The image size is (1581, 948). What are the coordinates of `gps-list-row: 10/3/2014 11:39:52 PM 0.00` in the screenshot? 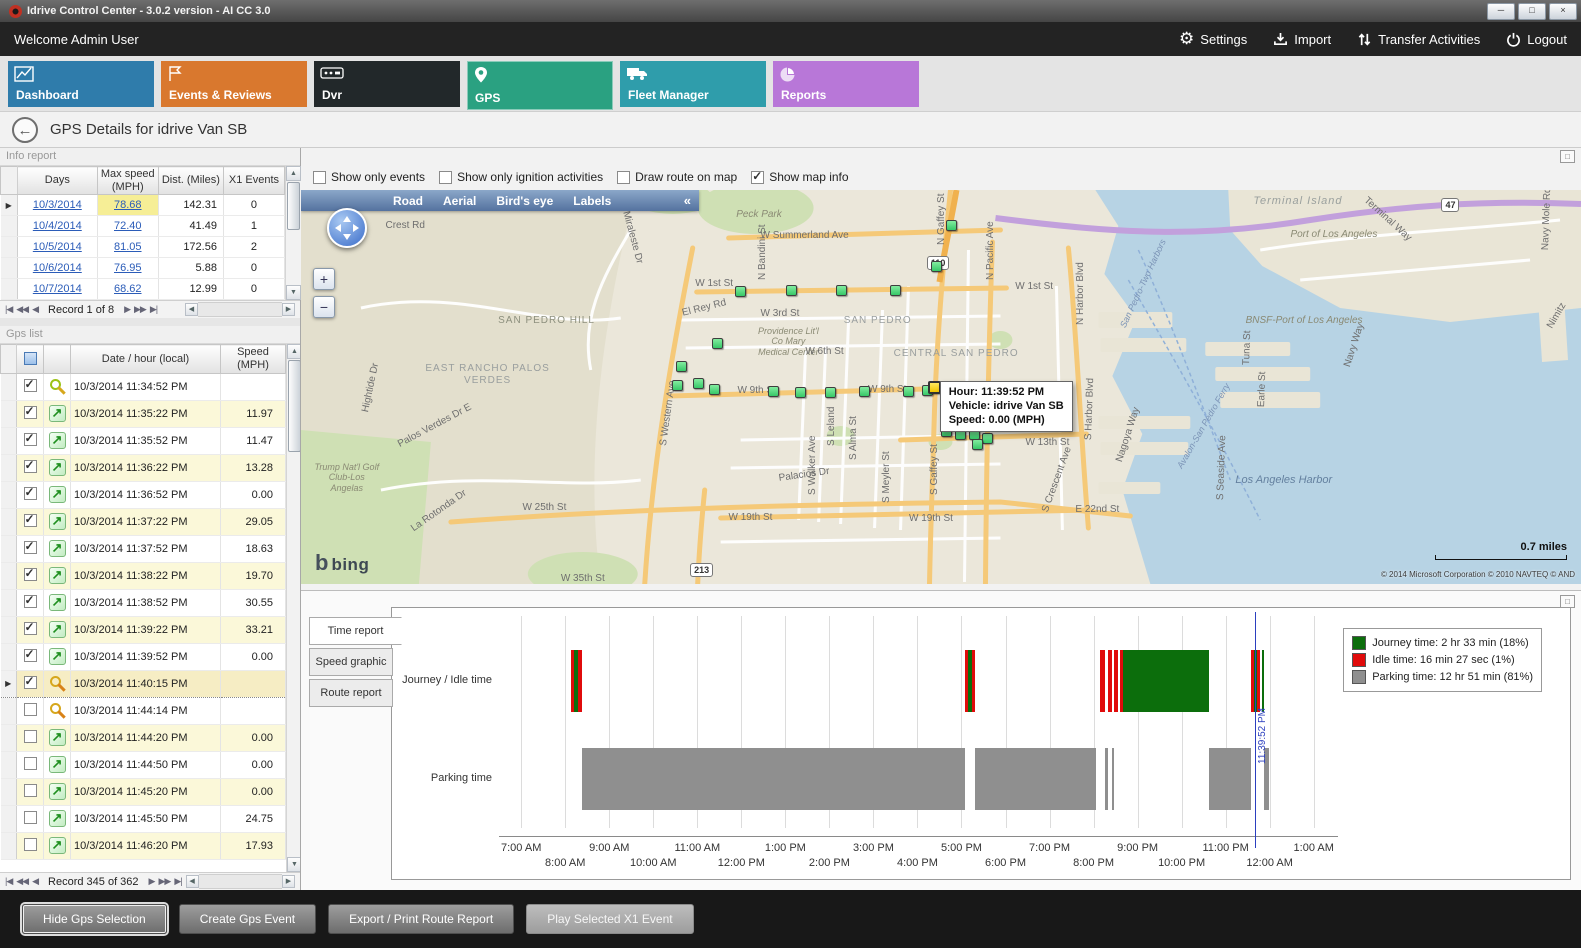 It's located at (143, 657).